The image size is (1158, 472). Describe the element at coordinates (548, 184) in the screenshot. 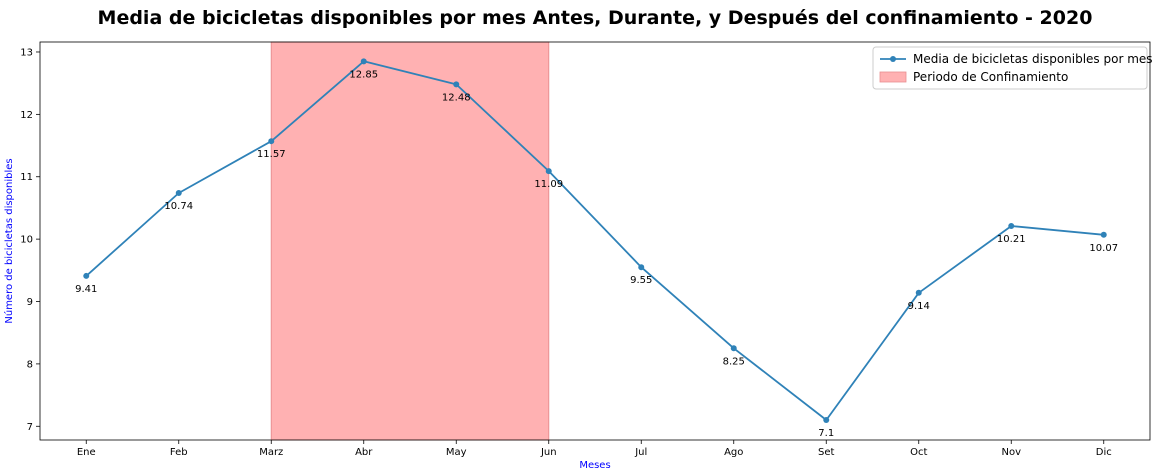

I see `data-label: 11.09` at that location.